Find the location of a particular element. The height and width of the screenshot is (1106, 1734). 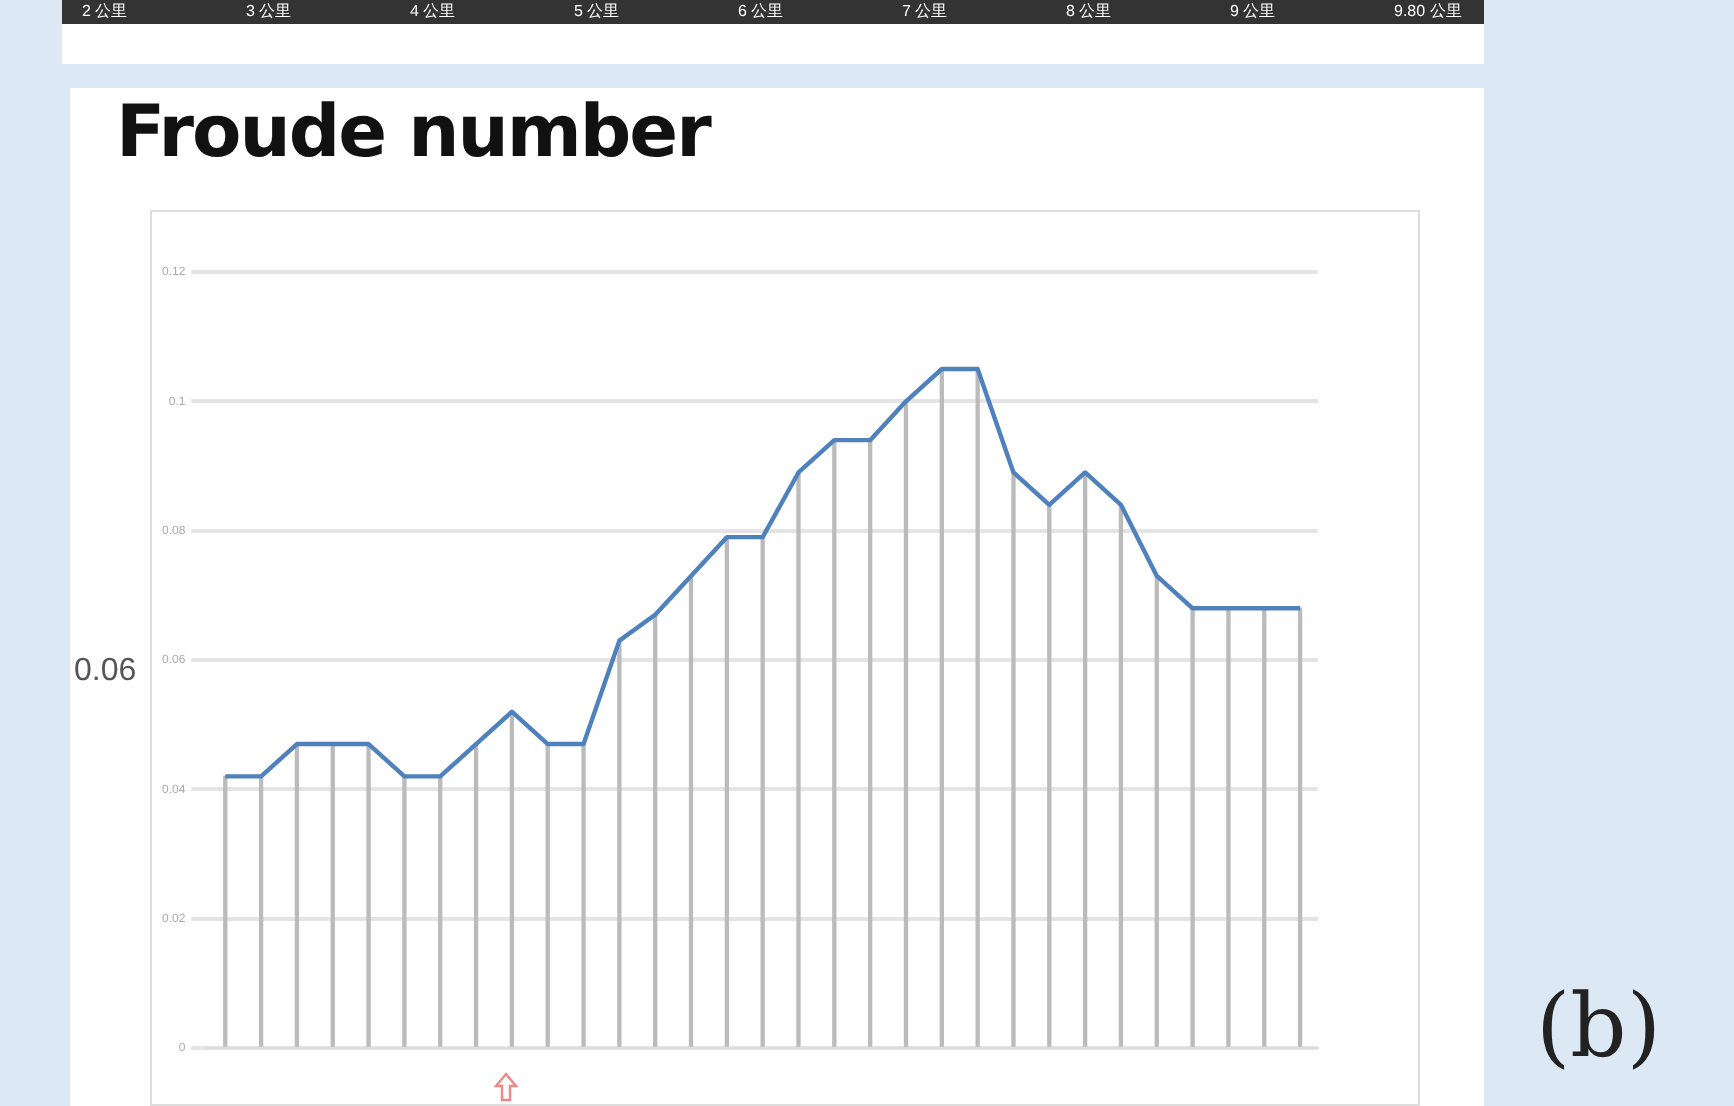

text: 6 公里 is located at coordinates (761, 12).